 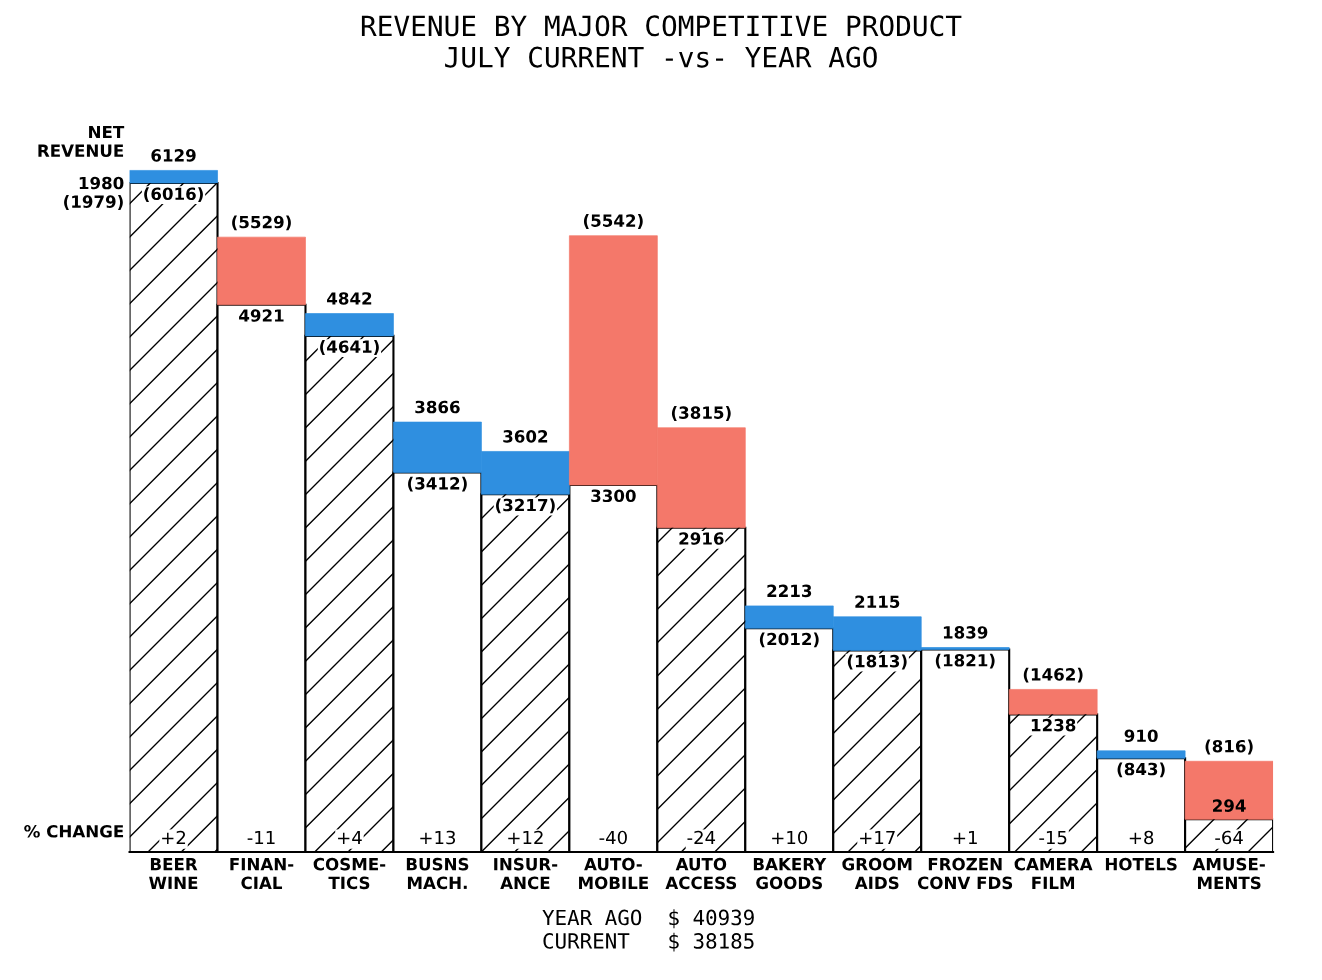 What do you see at coordinates (173, 155) in the screenshot?
I see `total-label: 6129` at bounding box center [173, 155].